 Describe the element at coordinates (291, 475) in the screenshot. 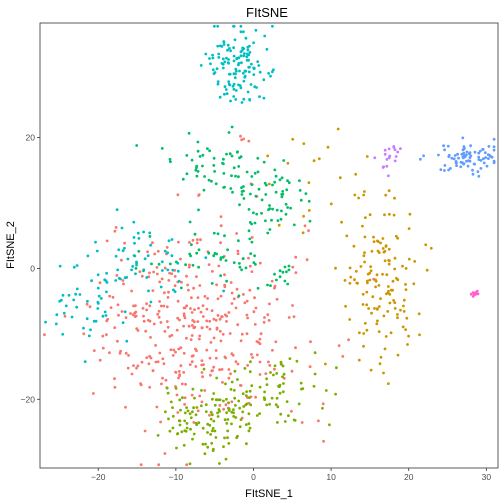

I see `x-axis: −20 −10 0 10 20 30` at that location.